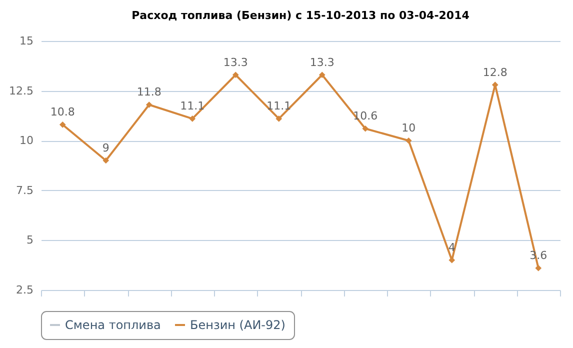 The image size is (573, 348). I want to click on y-tick-label: 7.5, so click(25, 190).